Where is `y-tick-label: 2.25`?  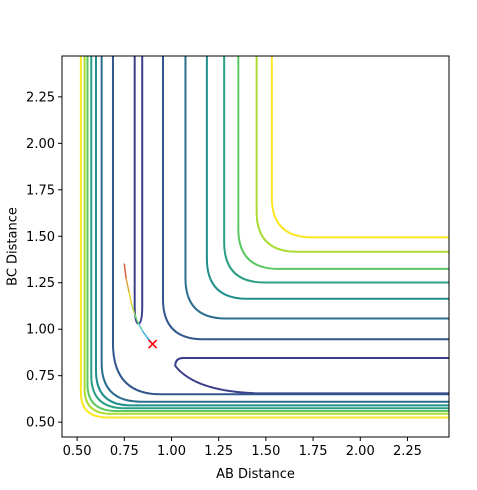
y-tick-label: 2.25 is located at coordinates (40, 97).